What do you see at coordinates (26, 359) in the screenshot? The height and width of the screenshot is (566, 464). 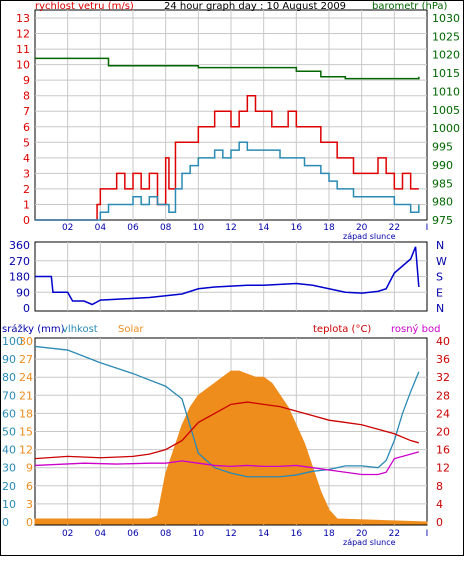 I see `y-solar-tick: 27` at bounding box center [26, 359].